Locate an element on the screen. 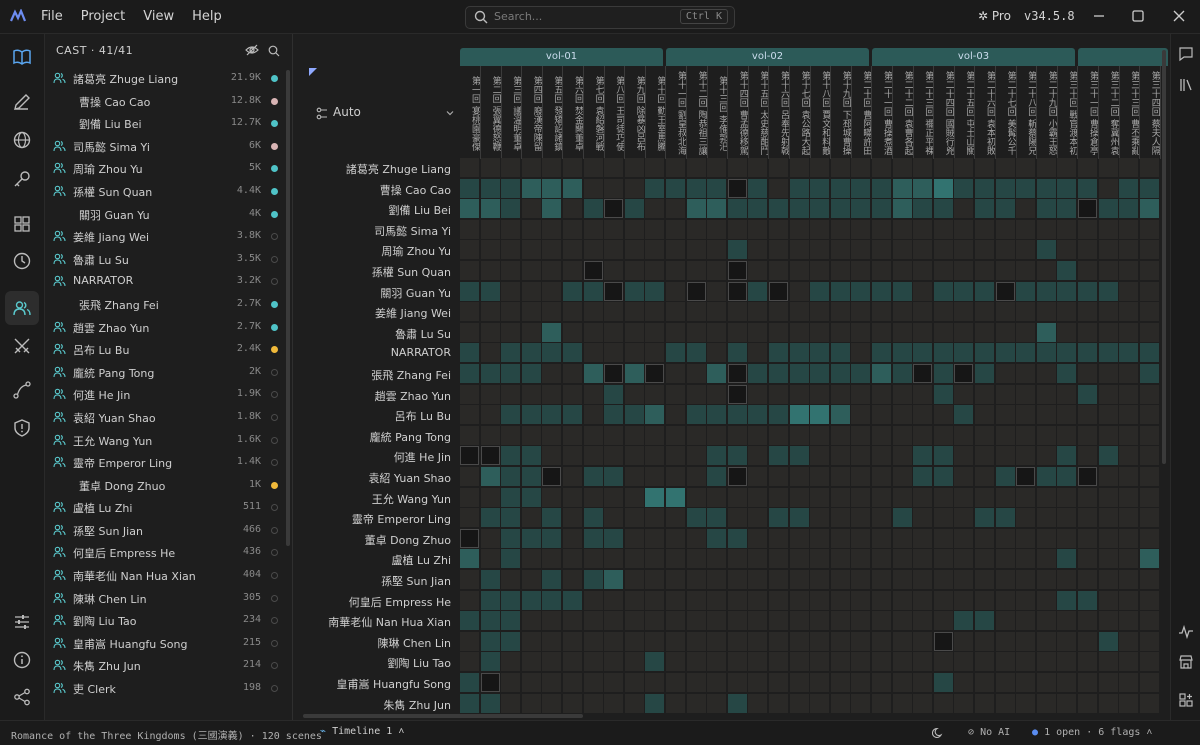 Image resolution: width=1200 pixels, height=745 pixels. cast-item: 孫權 Sun Quan 4.4K is located at coordinates (165, 191).